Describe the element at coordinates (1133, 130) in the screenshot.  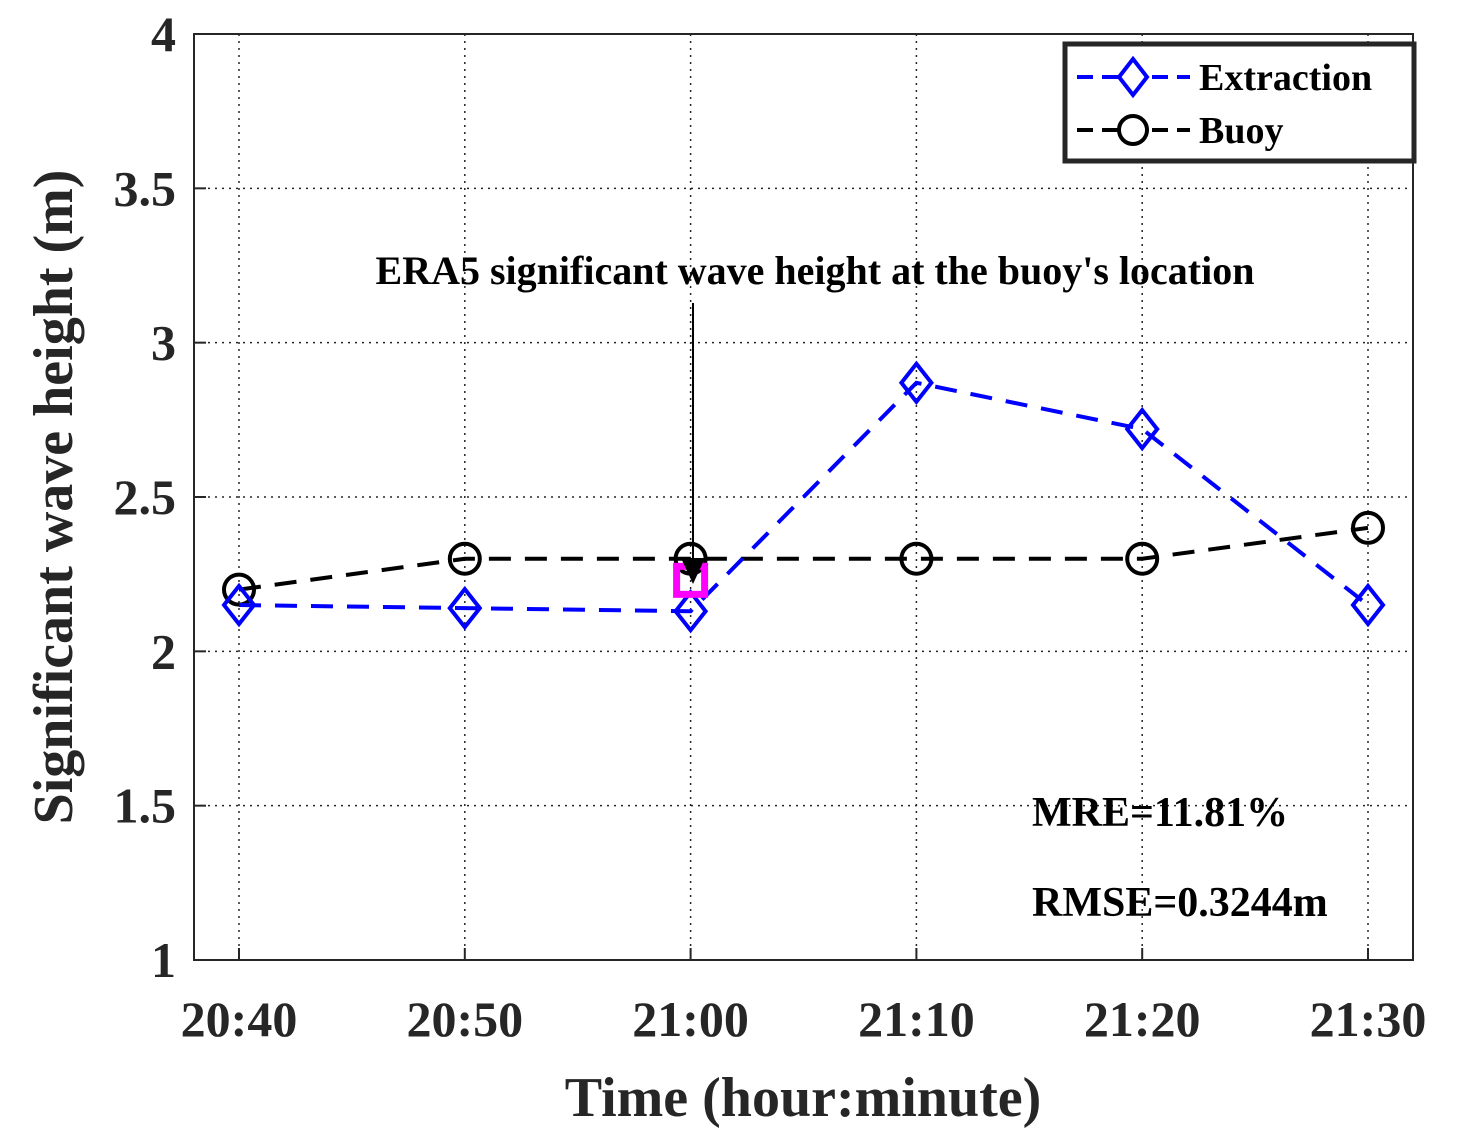
I see `legend-buoy-marker` at that location.